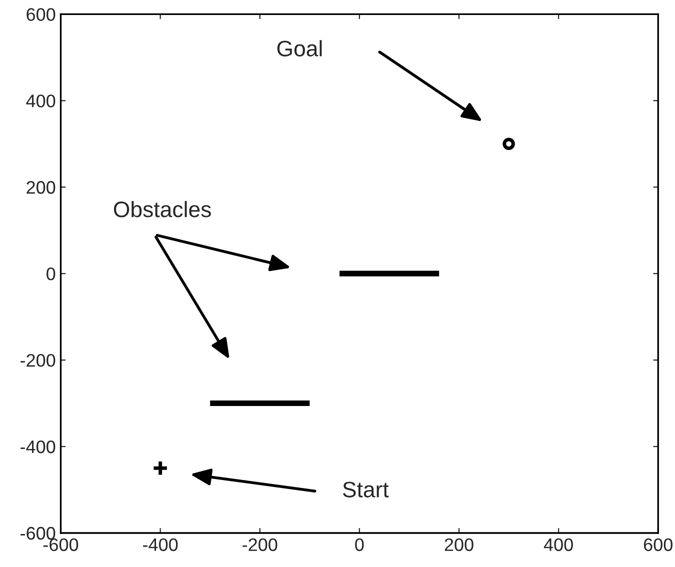 The width and height of the screenshot is (675, 567). Describe the element at coordinates (41, 101) in the screenshot. I see `y-tick-label: 400` at that location.